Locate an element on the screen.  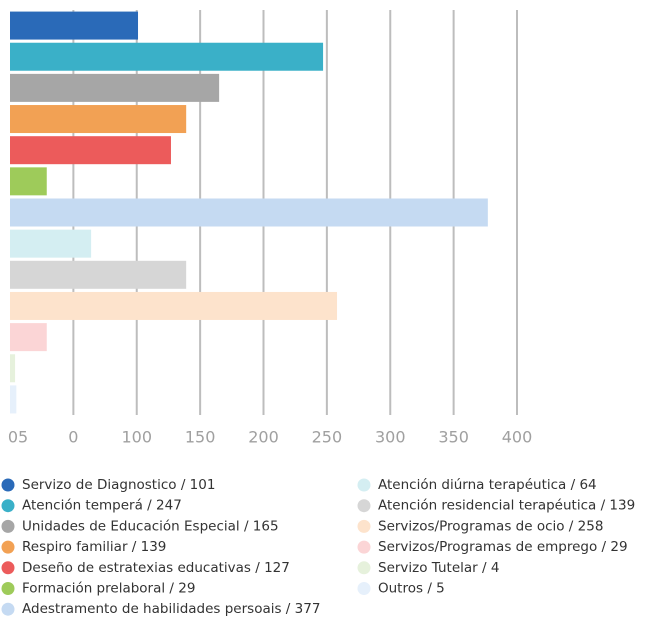
x-tick-label: 300 is located at coordinates (390, 437).